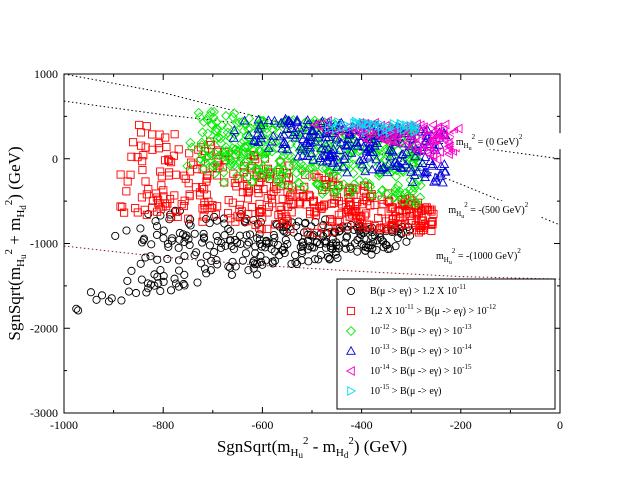 The width and height of the screenshot is (630, 487). I want to click on x-tick-label: -600, so click(262, 425).